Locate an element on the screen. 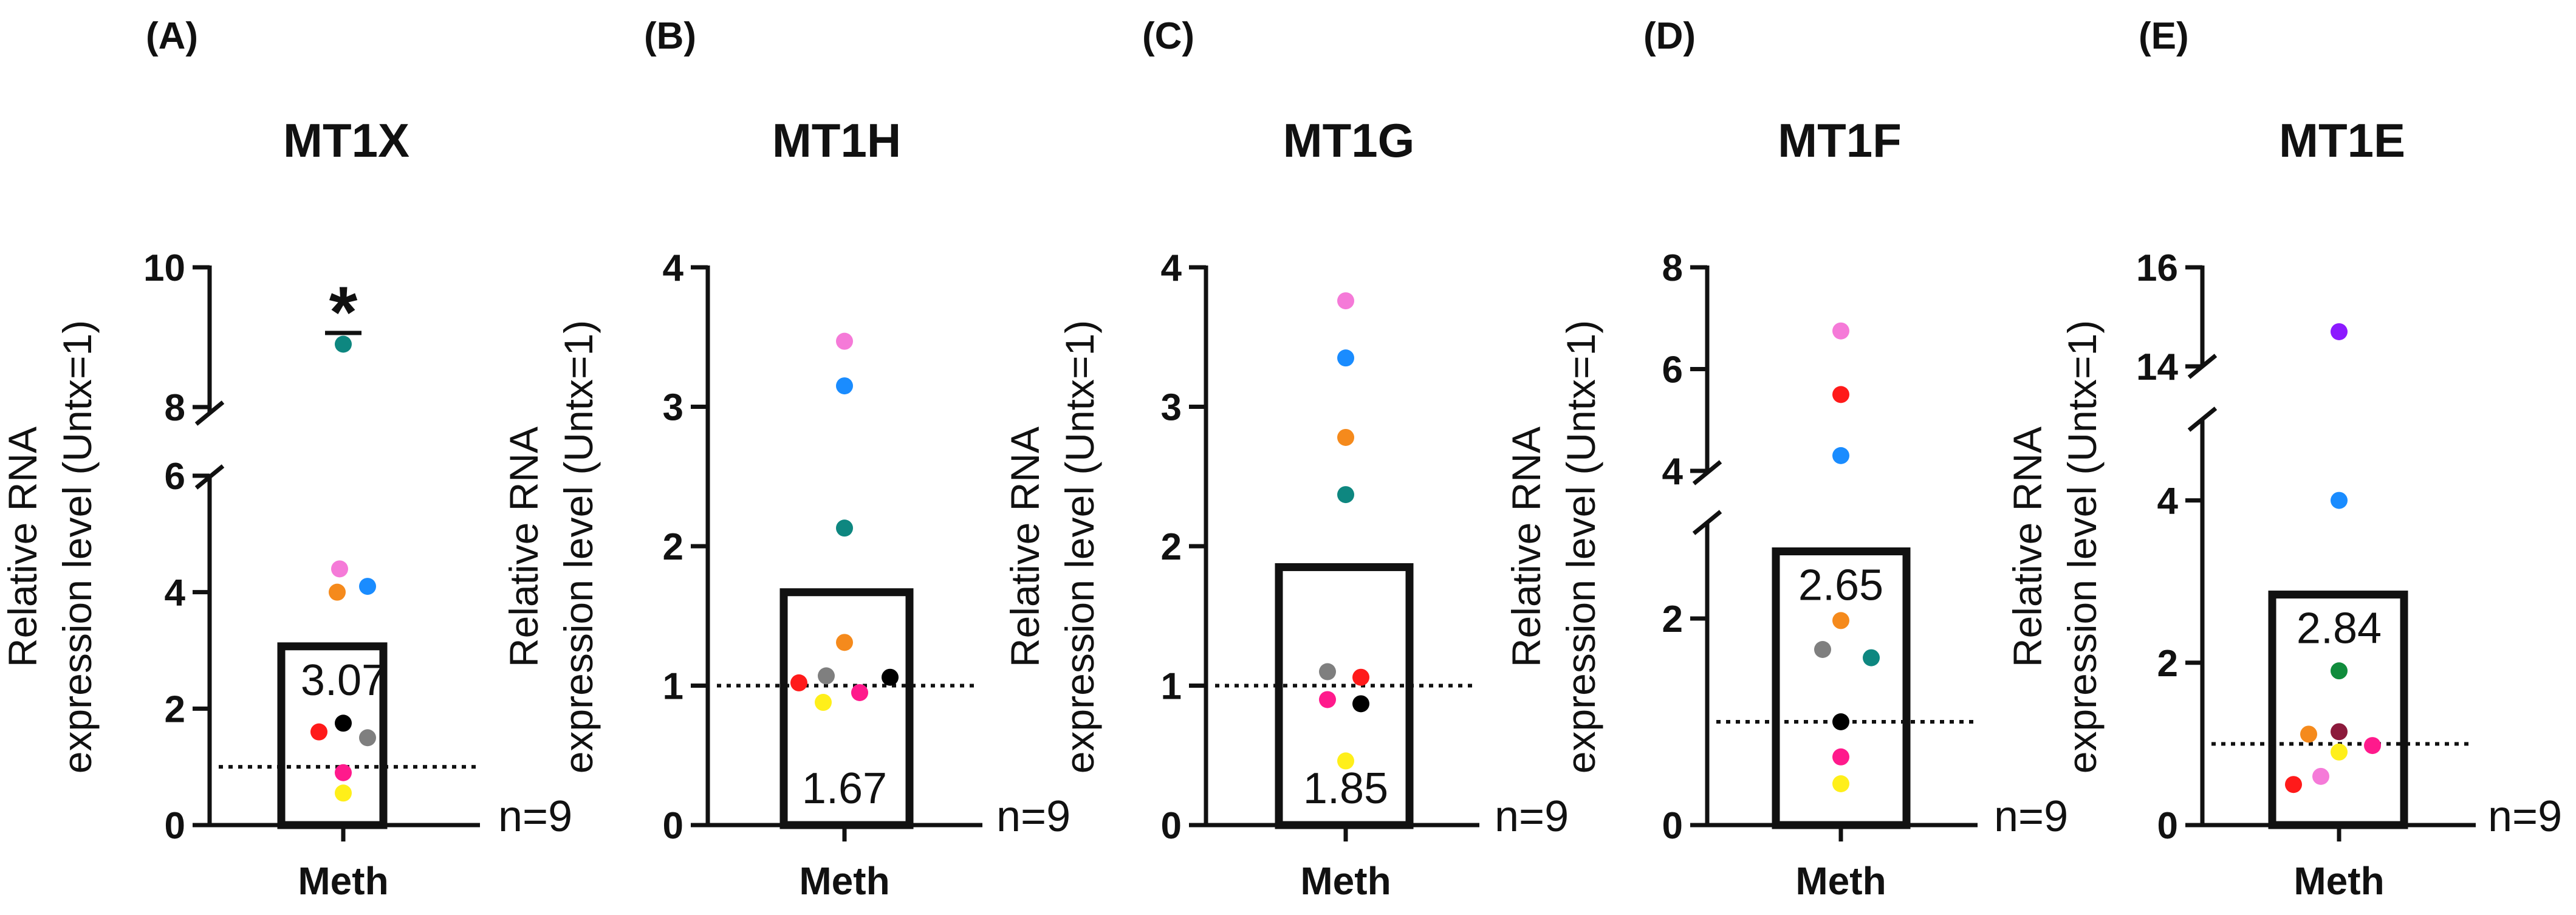  mean-value-label: 2.65 is located at coordinates (1840, 585).